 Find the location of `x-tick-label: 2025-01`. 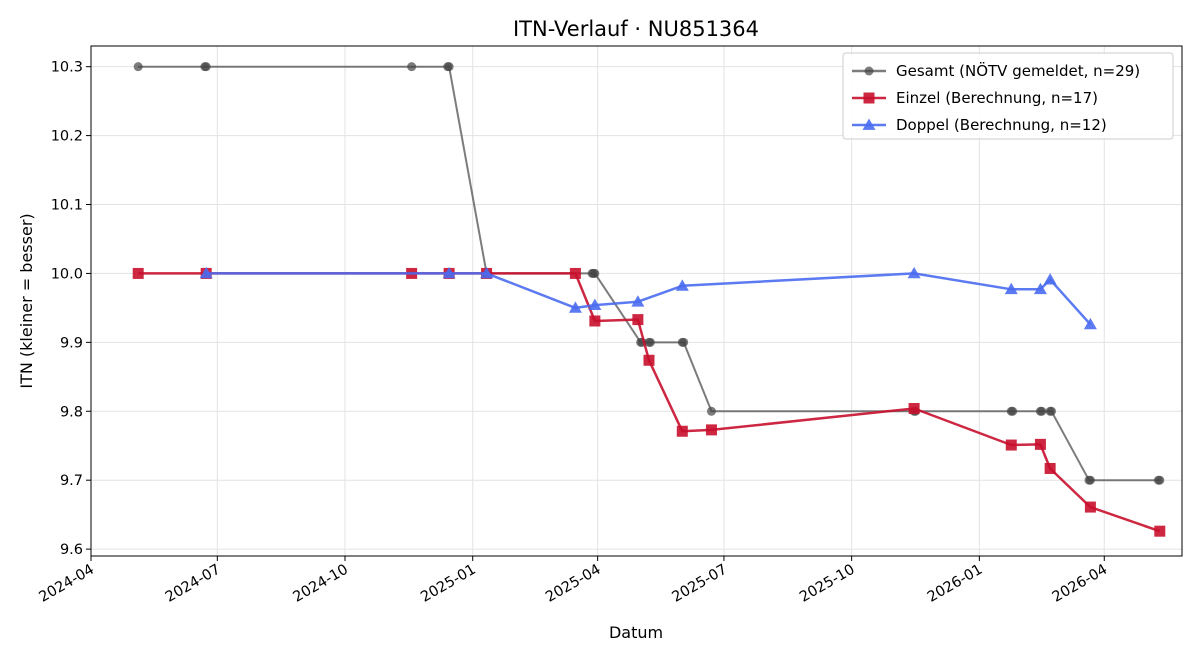

x-tick-label: 2025-01 is located at coordinates (448, 584).